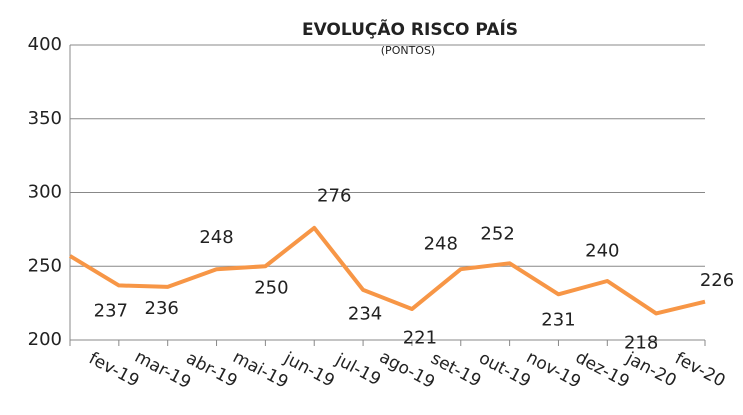 The height and width of the screenshot is (415, 743). What do you see at coordinates (455, 370) in the screenshot?
I see `x-tick-label: set-19` at bounding box center [455, 370].